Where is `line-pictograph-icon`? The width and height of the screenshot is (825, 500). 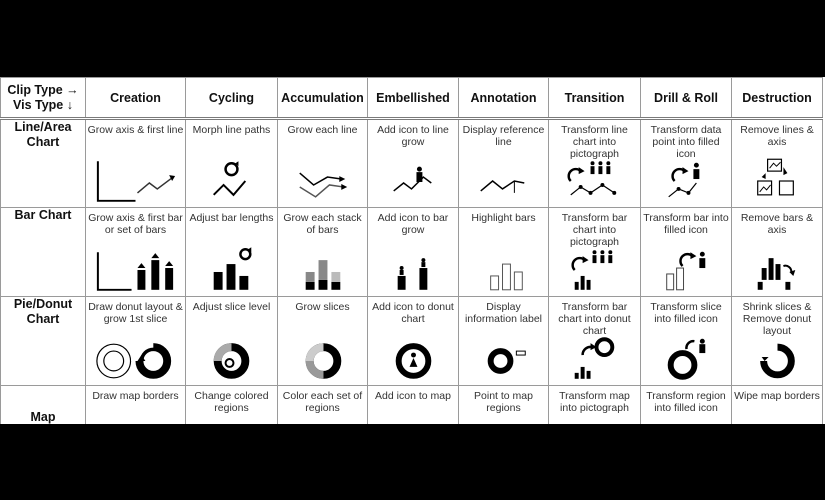
line-pictograph-icon is located at coordinates (595, 182).